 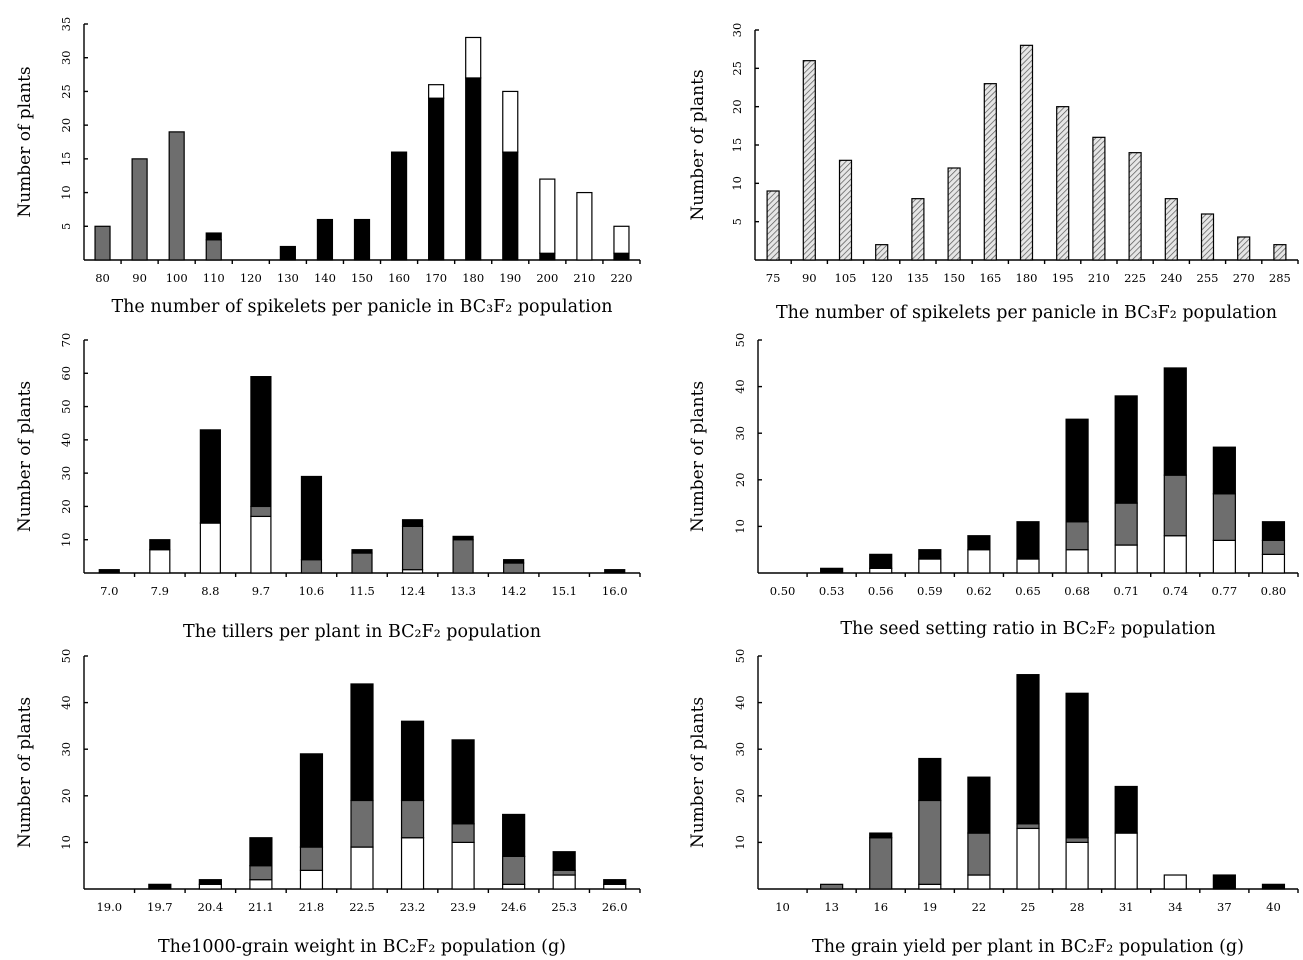 I want to click on x-tick-label: 140, so click(x=325, y=278).